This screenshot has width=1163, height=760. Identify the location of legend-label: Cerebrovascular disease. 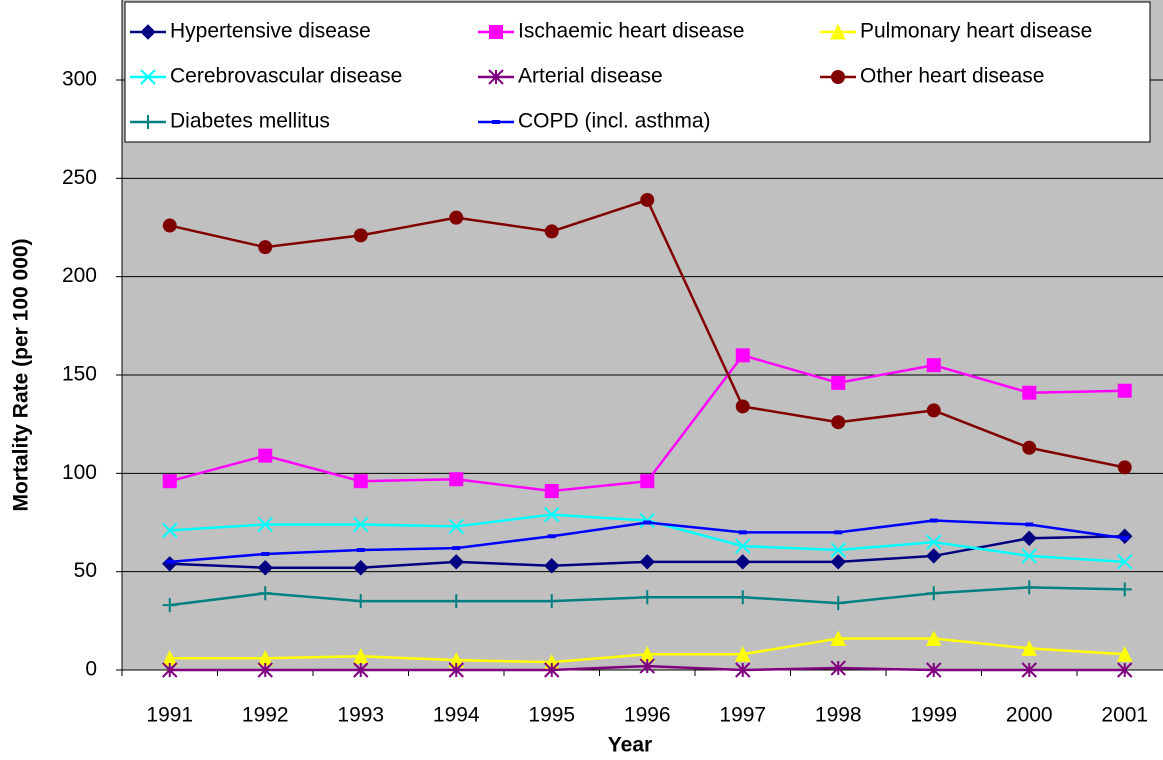
(286, 76).